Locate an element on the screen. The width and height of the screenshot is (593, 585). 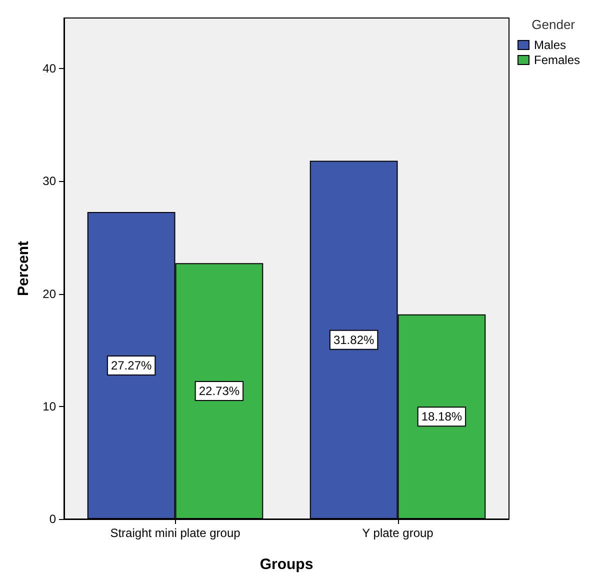
y-tick-label: 30 is located at coordinates (49, 181).